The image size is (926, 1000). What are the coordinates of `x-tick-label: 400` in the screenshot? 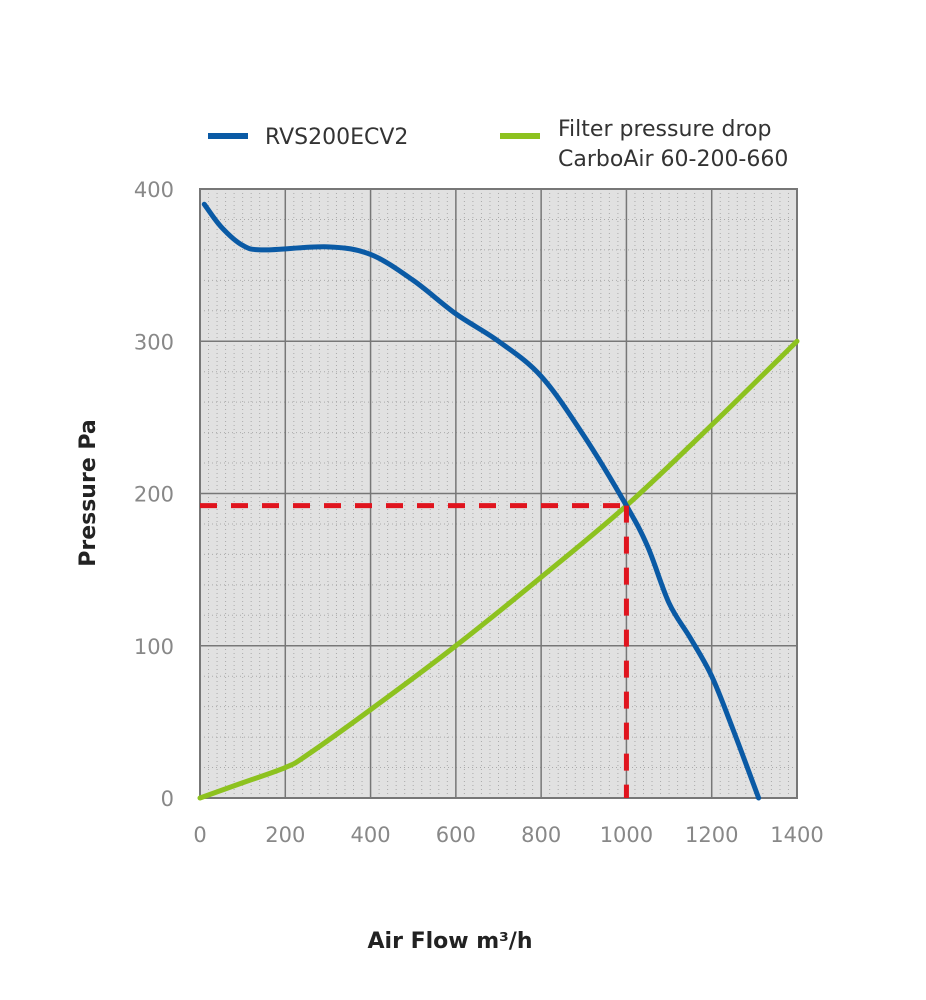 It's located at (371, 835).